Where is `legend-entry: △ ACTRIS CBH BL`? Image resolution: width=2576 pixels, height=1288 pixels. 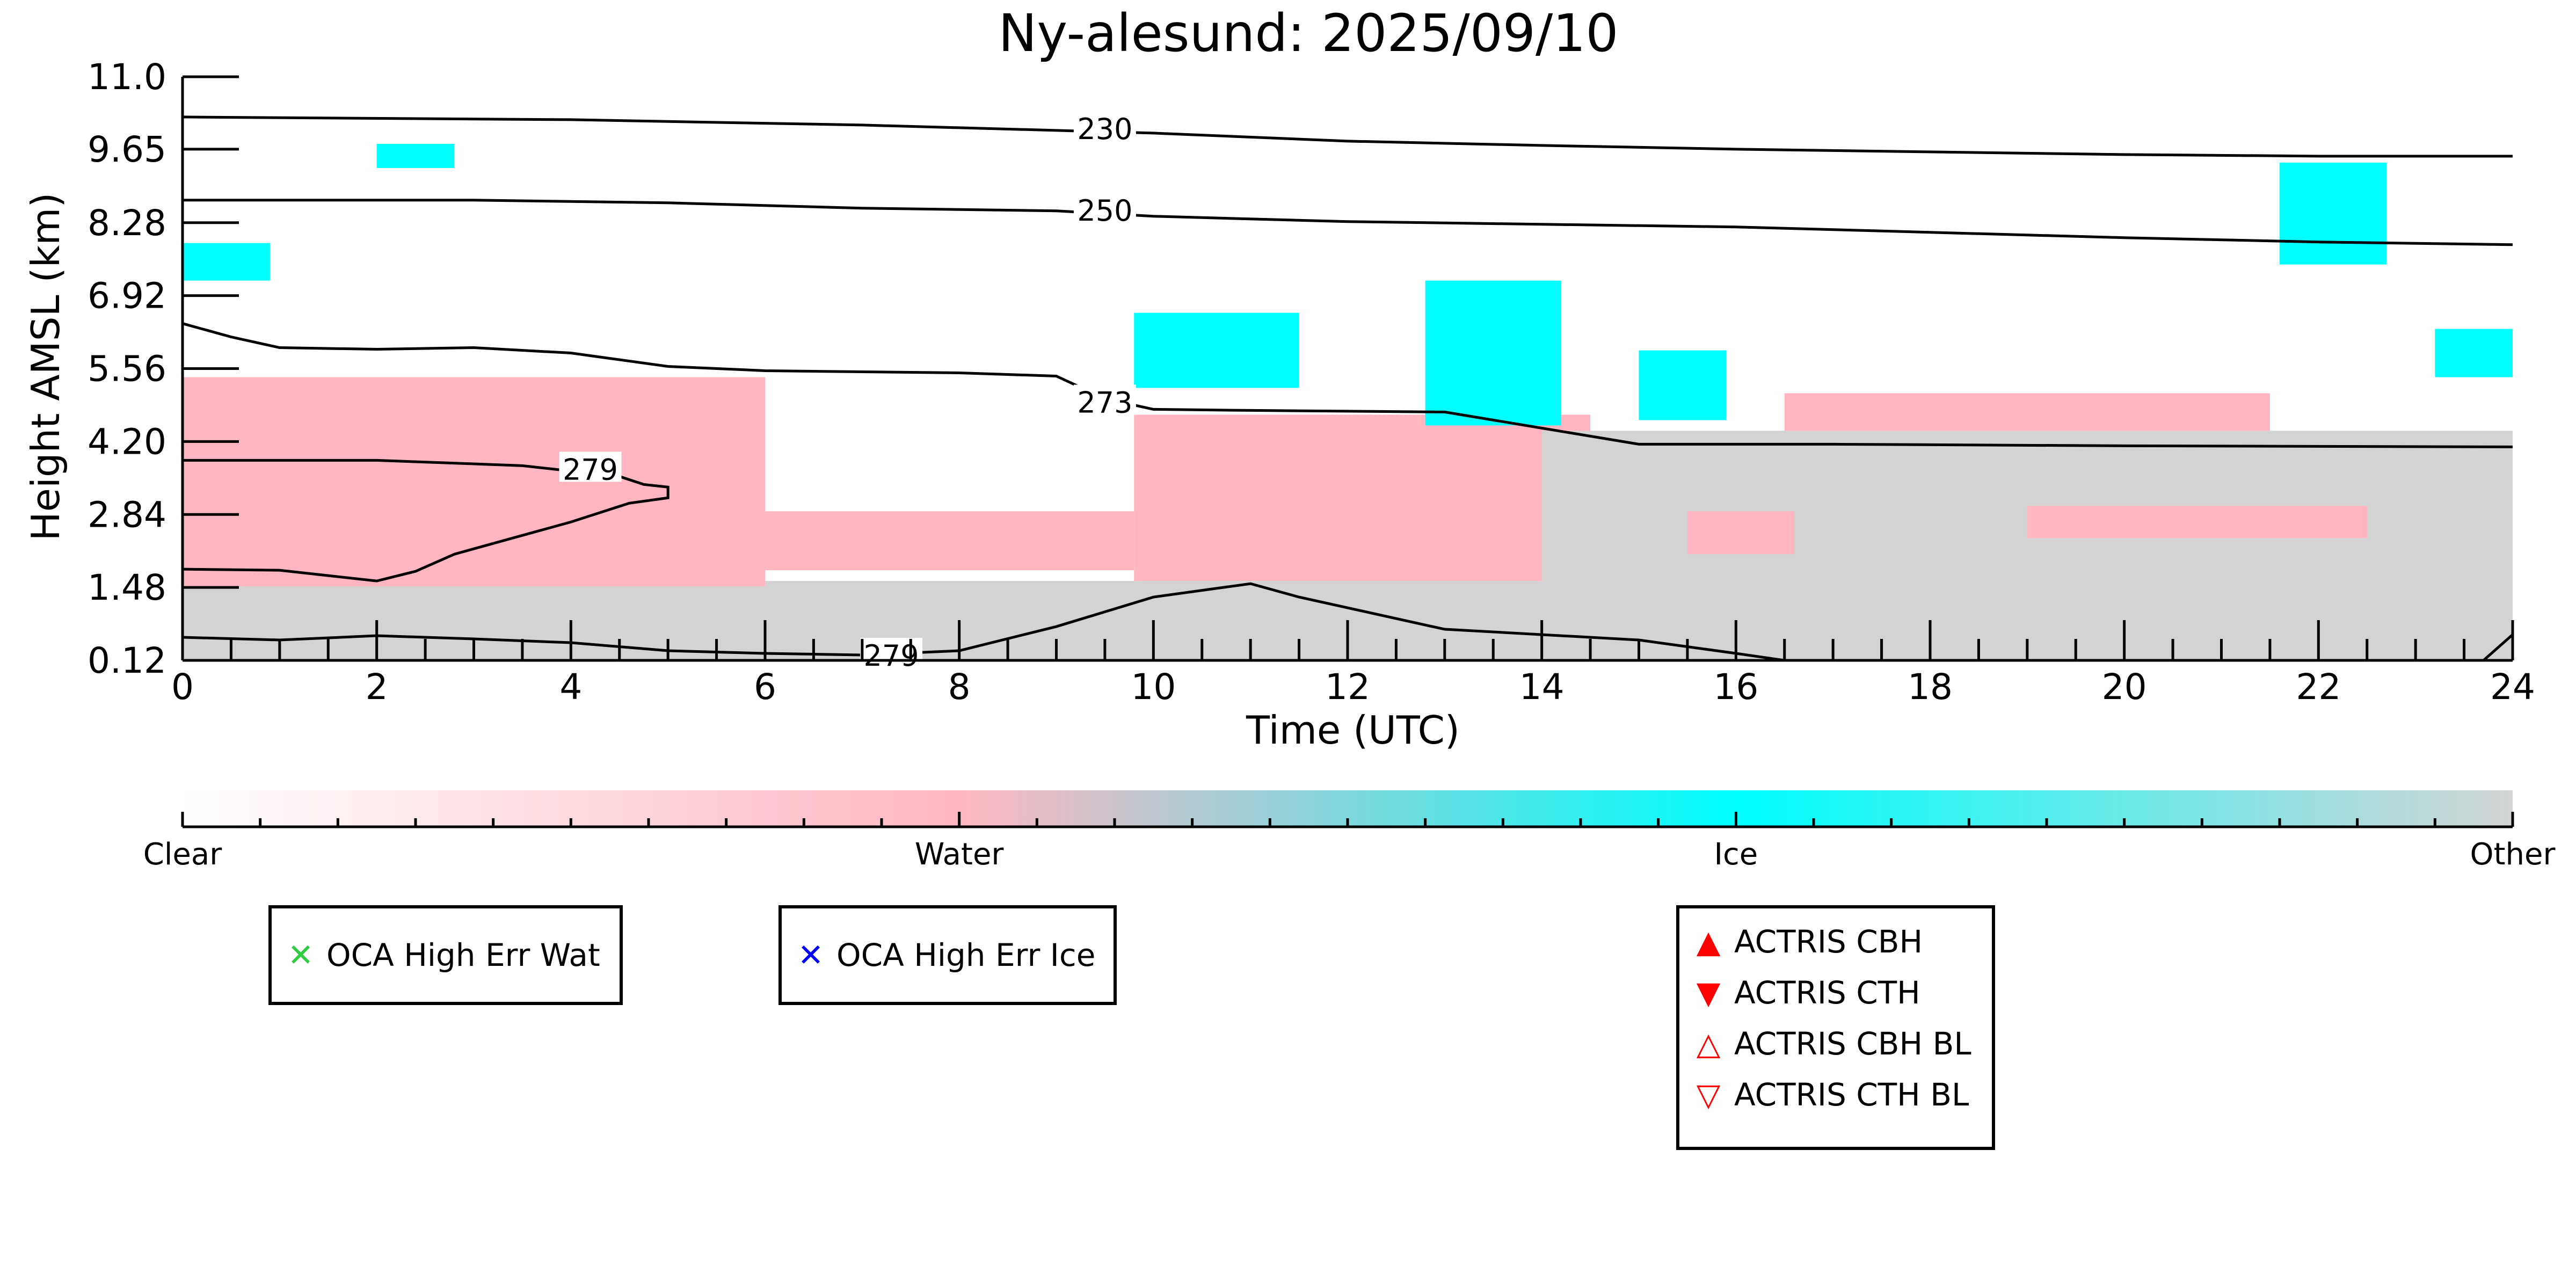
legend-entry: △ ACTRIS CBH BL is located at coordinates (1832, 1043).